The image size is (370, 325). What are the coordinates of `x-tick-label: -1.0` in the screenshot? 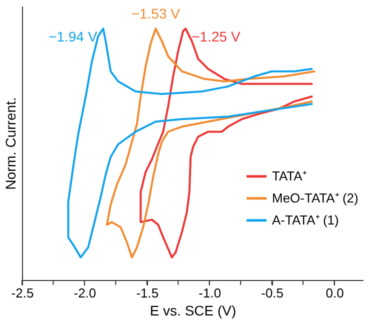 It's located at (210, 293).